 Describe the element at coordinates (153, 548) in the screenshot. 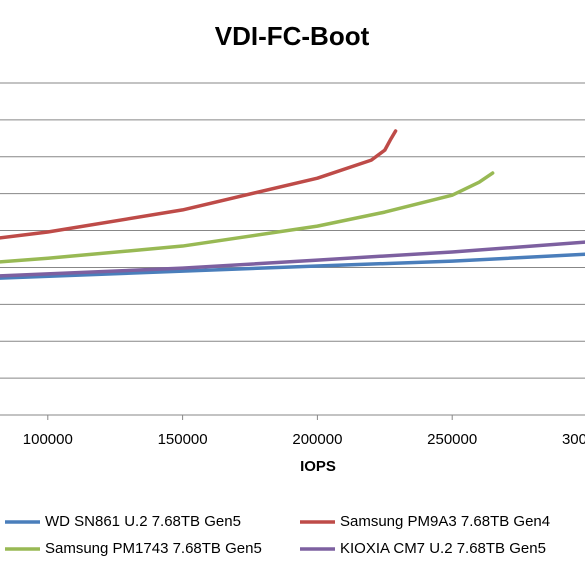

I see `legend-label: Samsung PM1743 7.68TB Gen5` at that location.